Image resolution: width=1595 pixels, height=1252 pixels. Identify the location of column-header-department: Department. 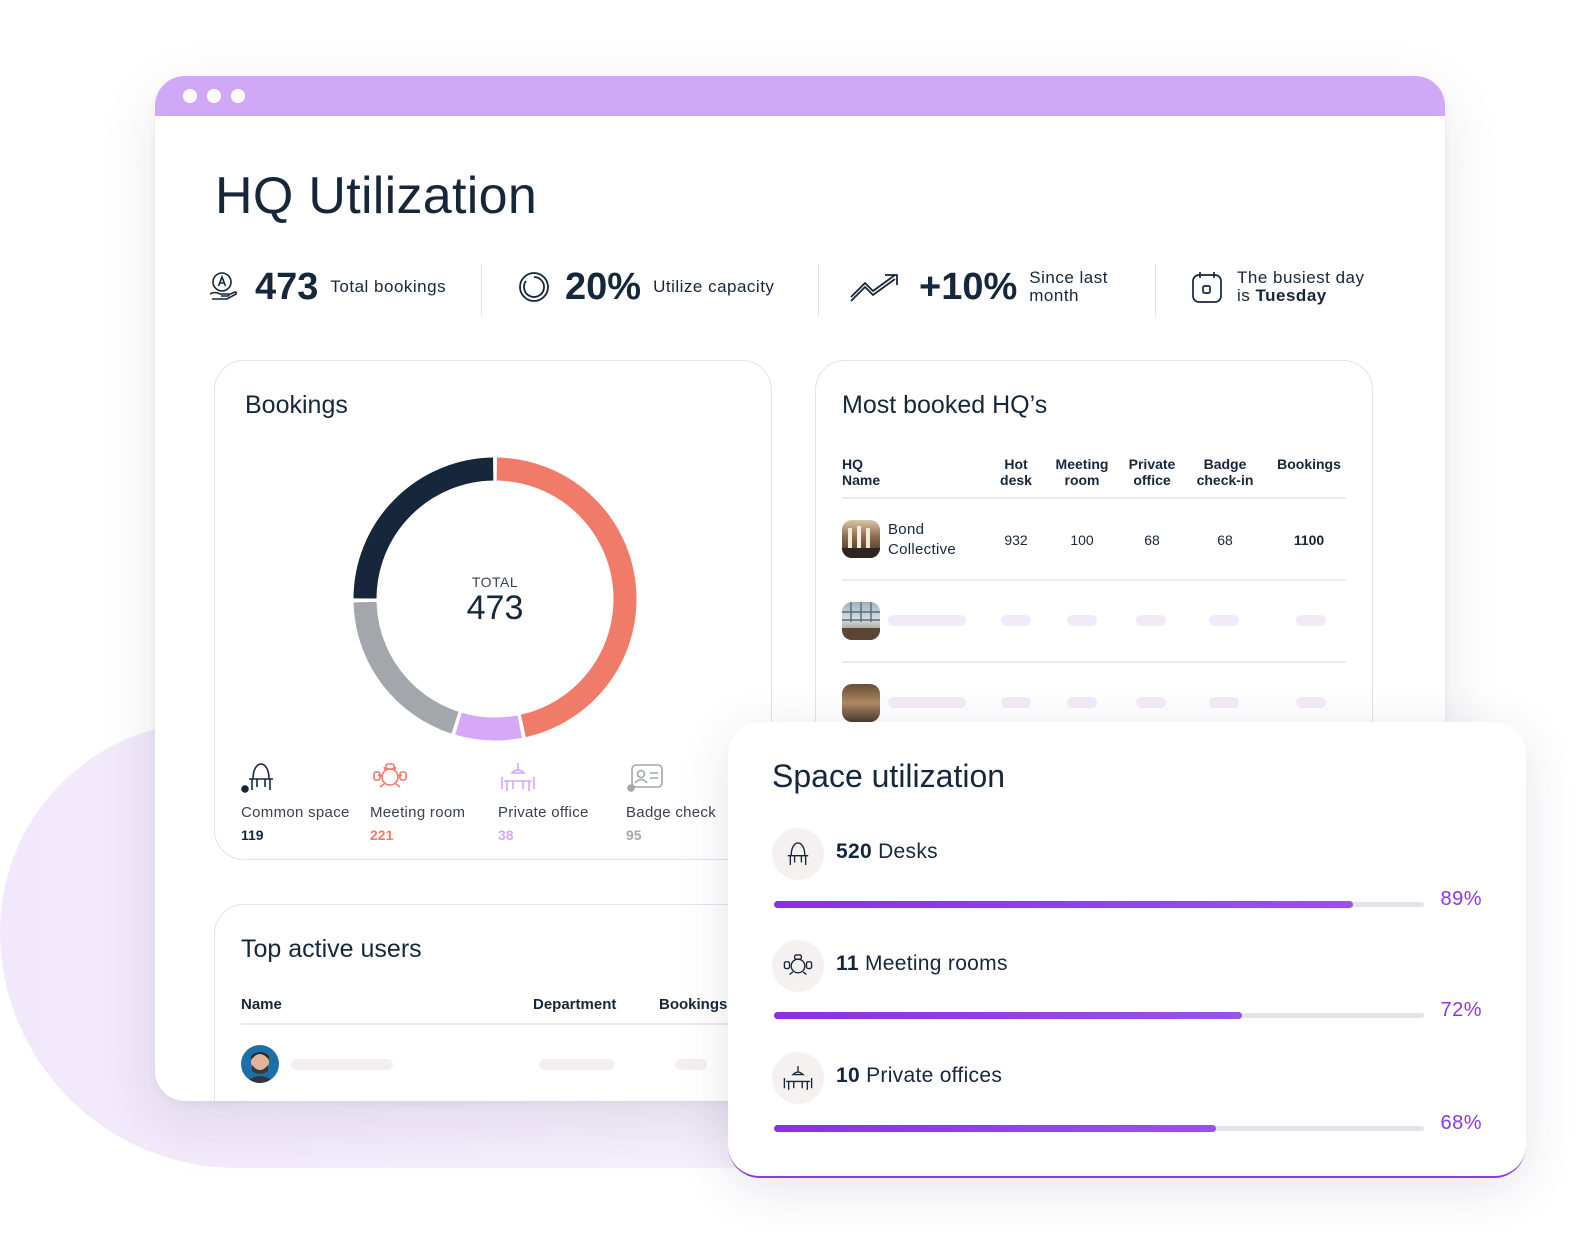
(575, 1004).